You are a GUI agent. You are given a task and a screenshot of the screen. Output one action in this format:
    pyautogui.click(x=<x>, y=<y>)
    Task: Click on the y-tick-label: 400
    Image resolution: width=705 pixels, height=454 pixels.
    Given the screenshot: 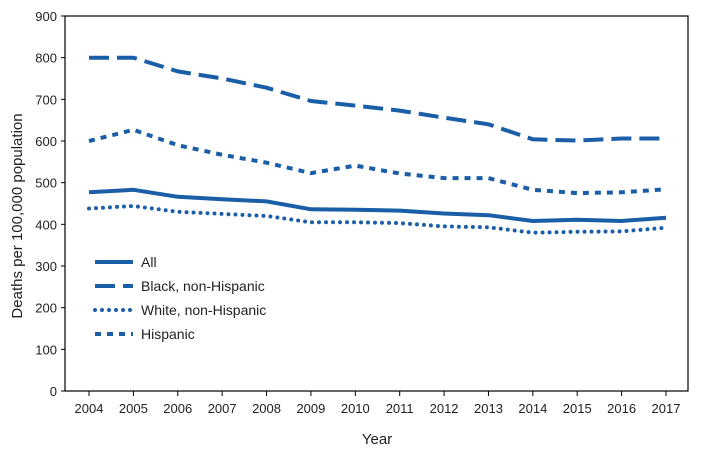 What is the action you would take?
    pyautogui.click(x=46, y=224)
    